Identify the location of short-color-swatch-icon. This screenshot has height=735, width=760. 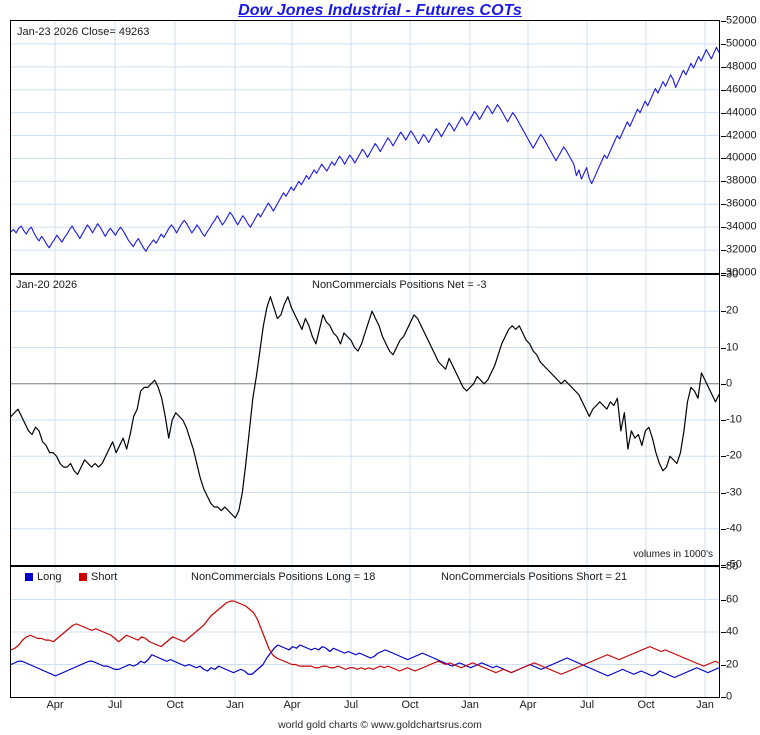
(83, 577).